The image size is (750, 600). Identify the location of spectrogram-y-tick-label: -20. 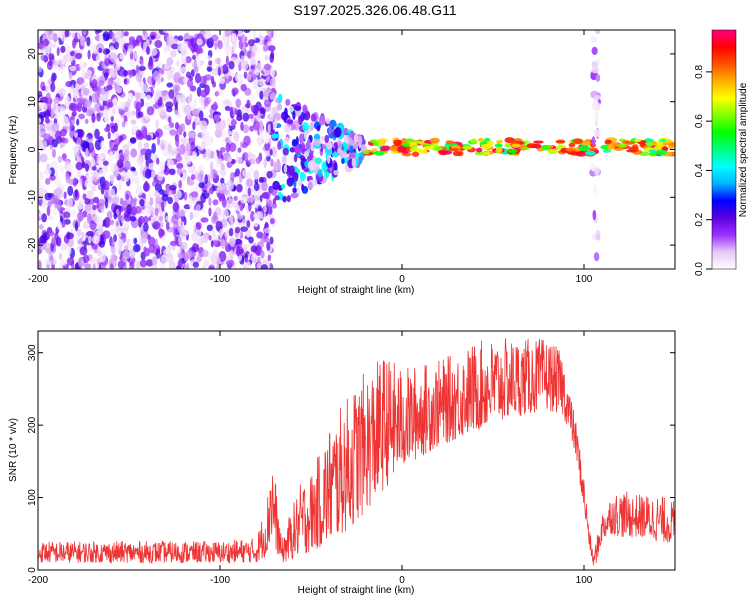
(32, 244).